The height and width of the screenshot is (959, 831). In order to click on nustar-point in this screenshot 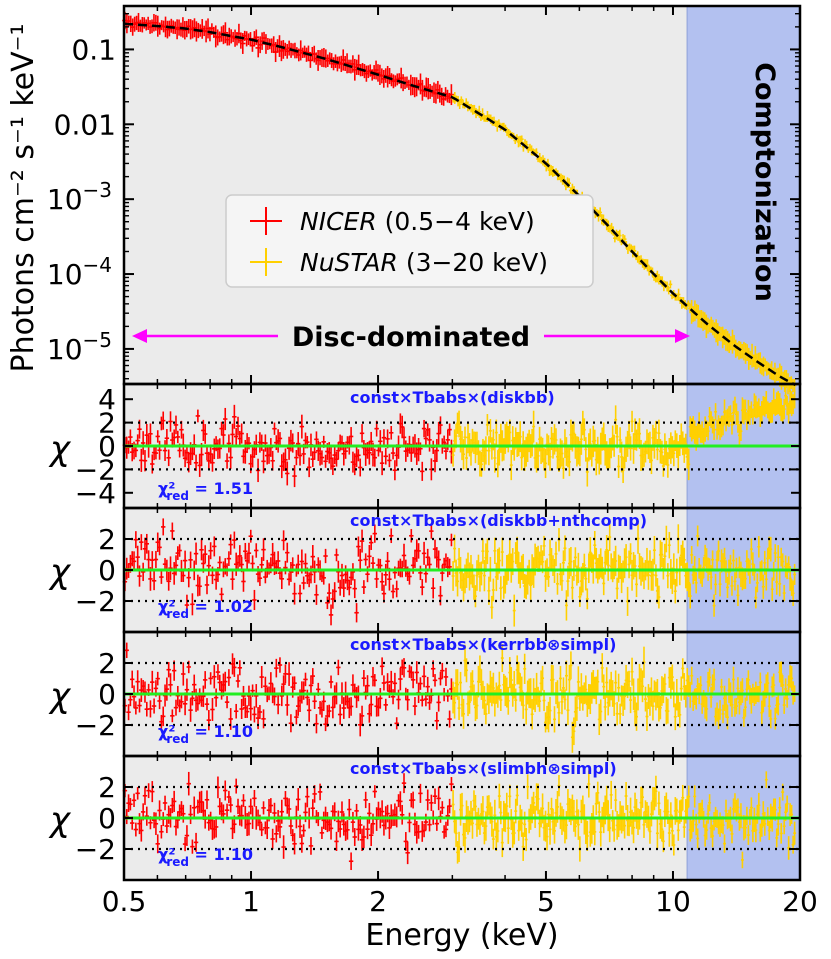, I will do `click(678, 294)`.